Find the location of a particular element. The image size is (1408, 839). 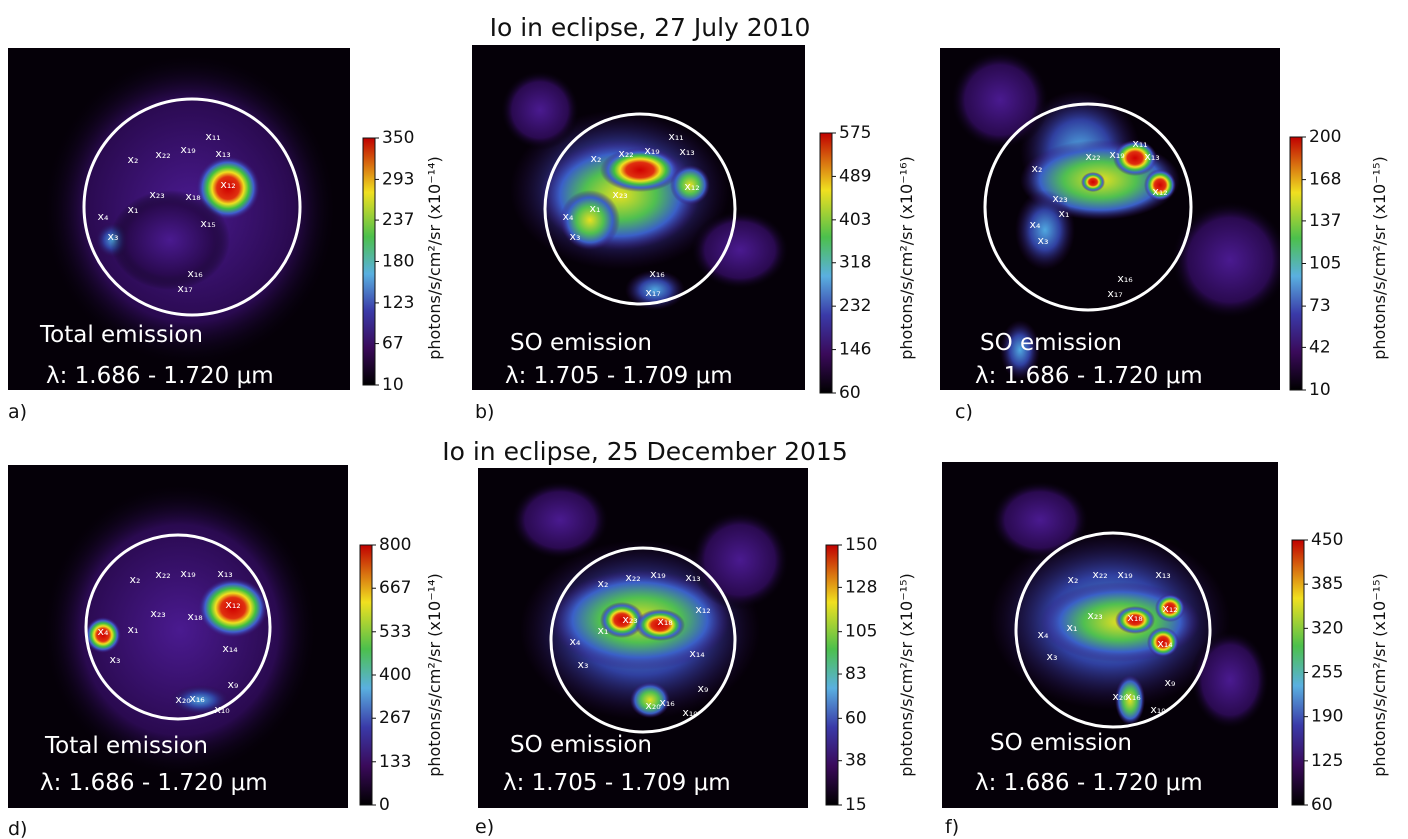

colorbar-tick-label: 133 is located at coordinates (395, 762).